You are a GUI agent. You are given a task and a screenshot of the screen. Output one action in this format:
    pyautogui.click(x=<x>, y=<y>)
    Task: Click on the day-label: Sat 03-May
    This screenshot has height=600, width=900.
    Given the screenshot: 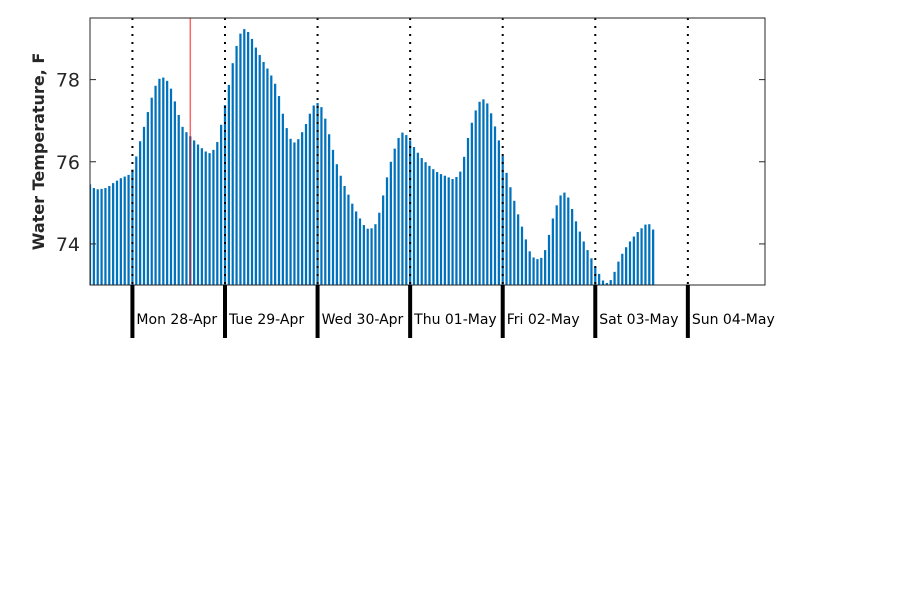 What is the action you would take?
    pyautogui.click(x=638, y=320)
    